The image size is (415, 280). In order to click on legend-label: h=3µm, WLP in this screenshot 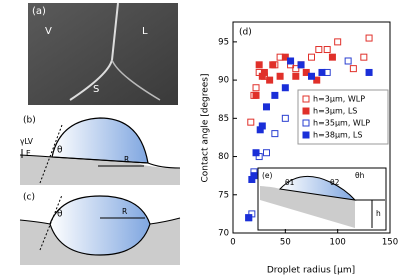, I will do `click(339, 99)`.